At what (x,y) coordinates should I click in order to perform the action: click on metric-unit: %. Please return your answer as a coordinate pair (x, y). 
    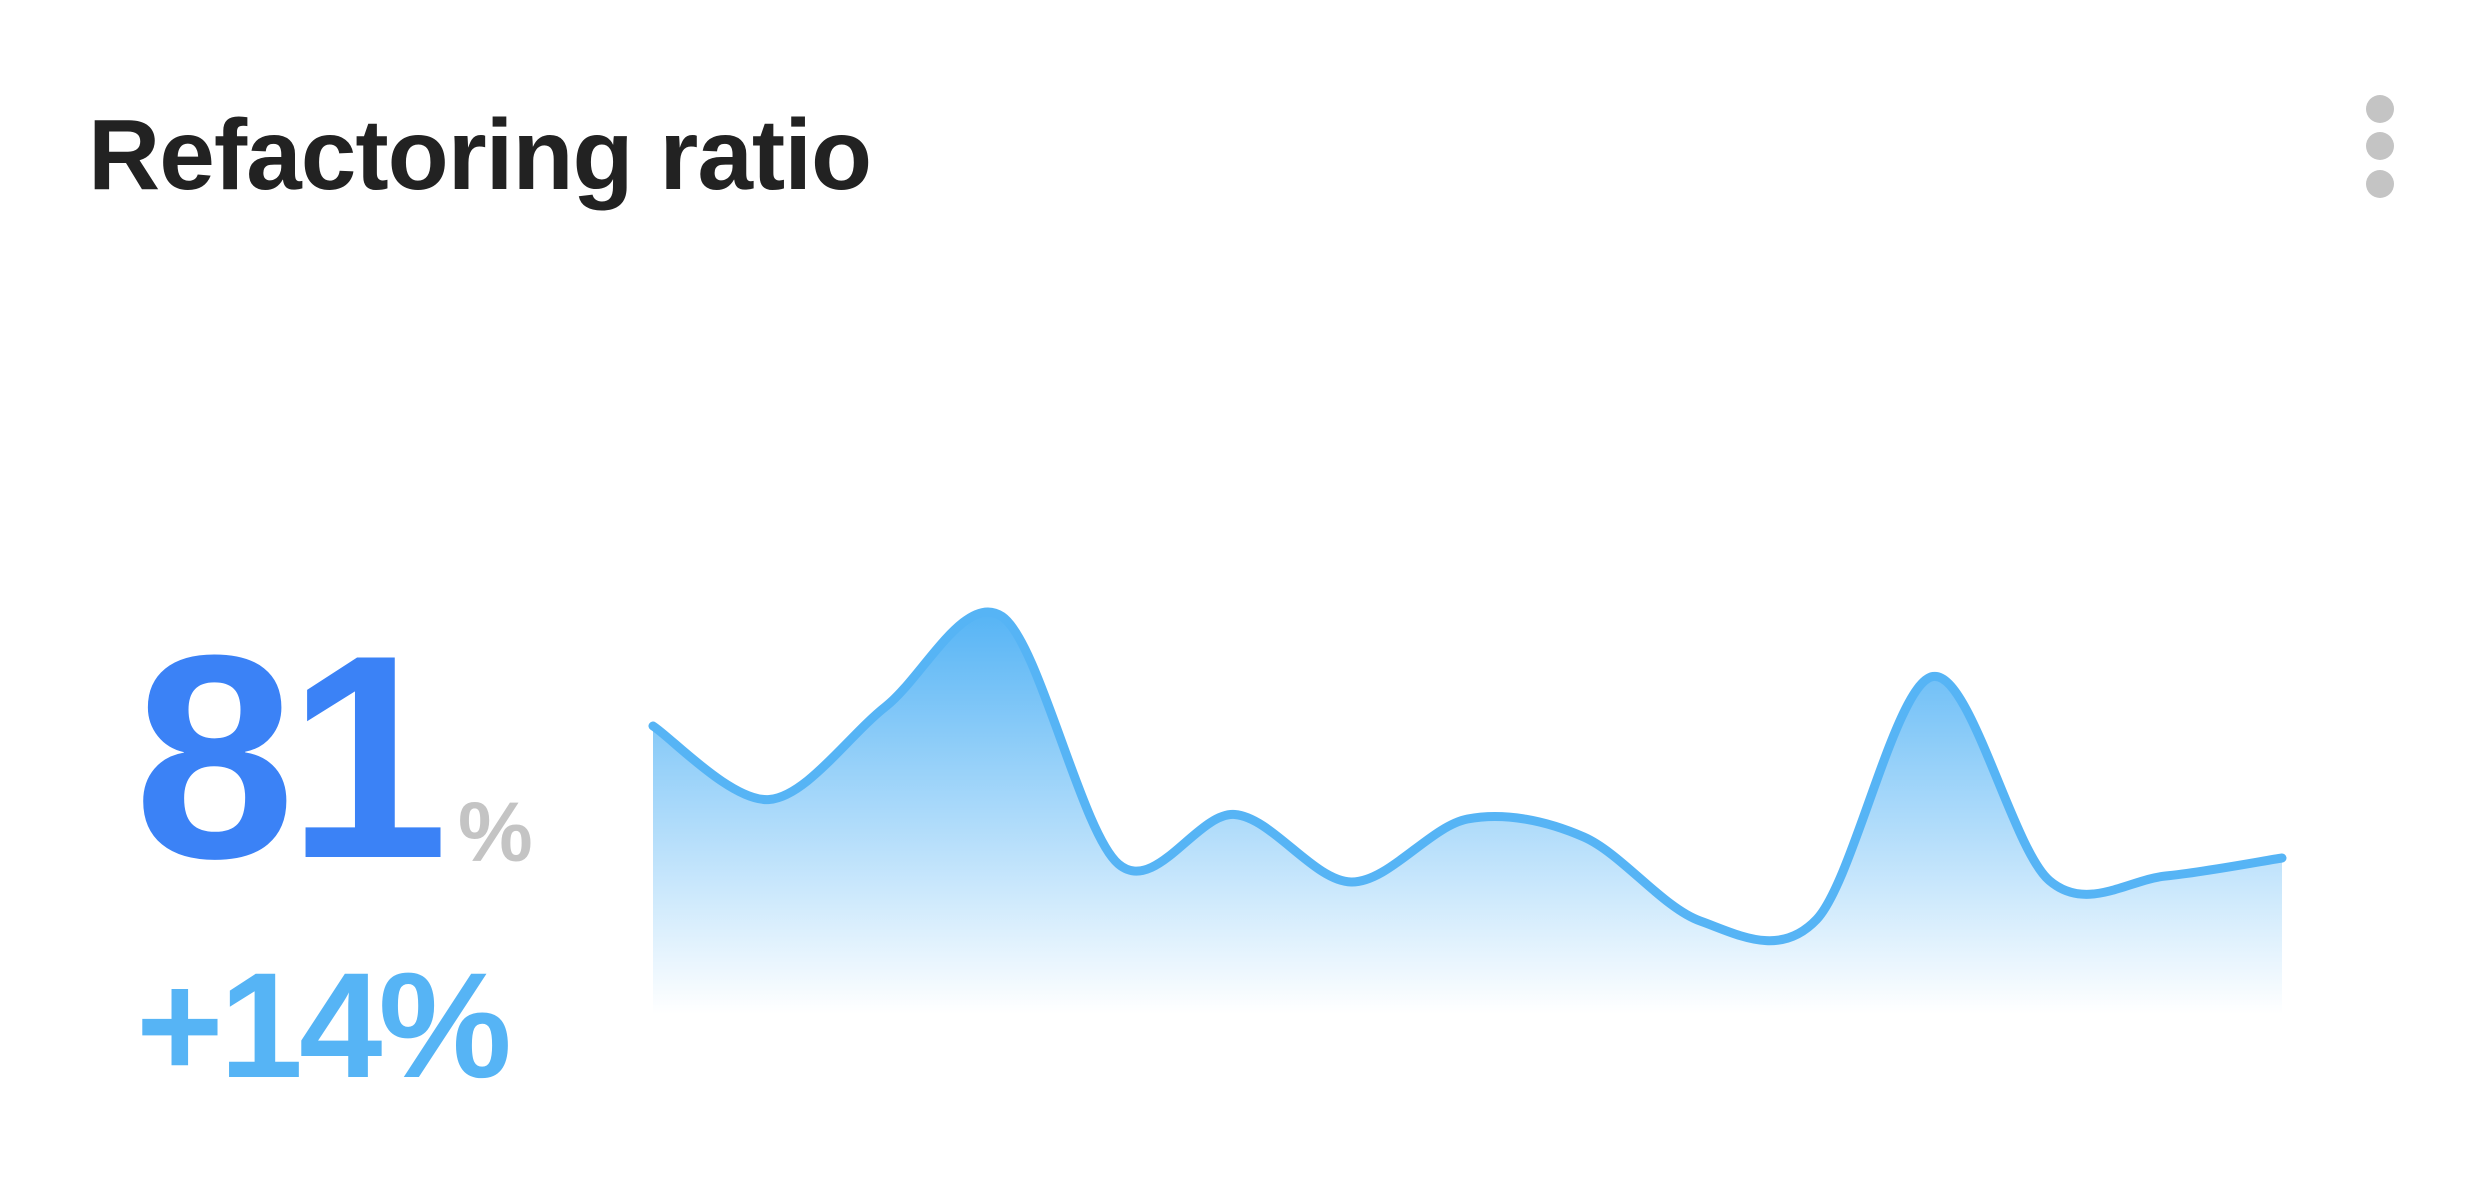
    Looking at the image, I should click on (495, 832).